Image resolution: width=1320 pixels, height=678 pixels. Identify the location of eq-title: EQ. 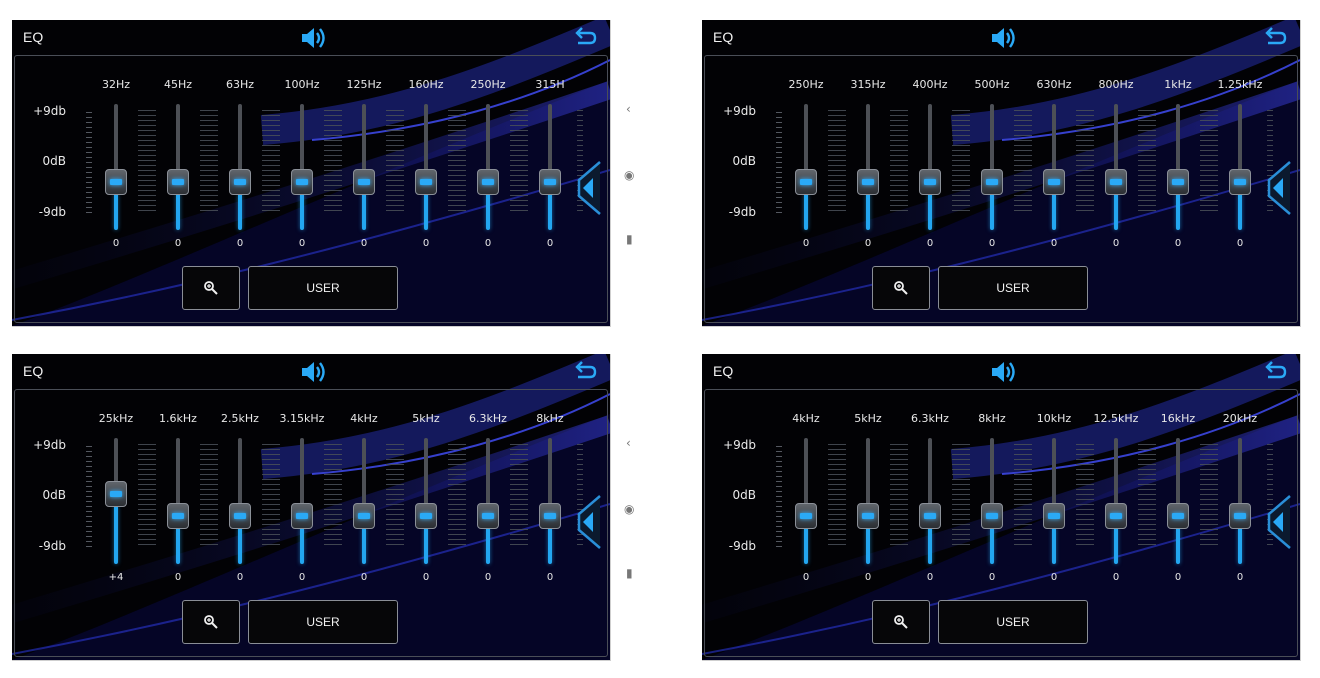
(723, 37).